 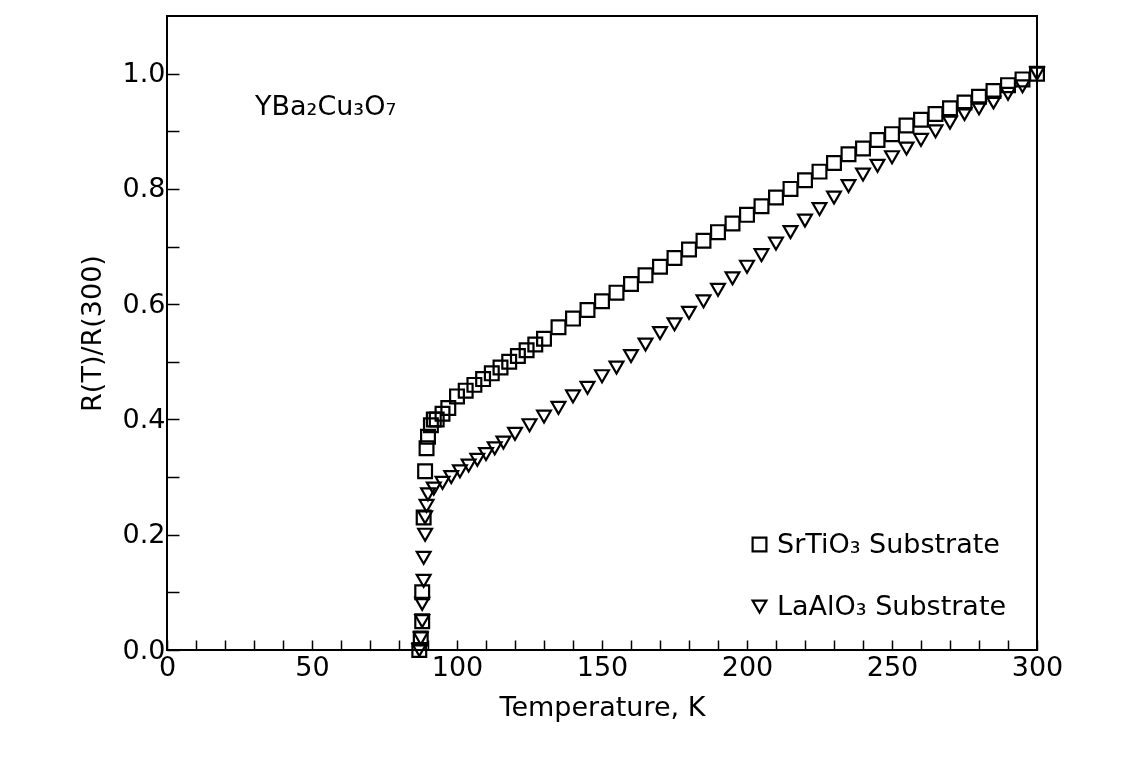 What do you see at coordinates (602, 666) in the screenshot?
I see `x-tick-label: 150` at bounding box center [602, 666].